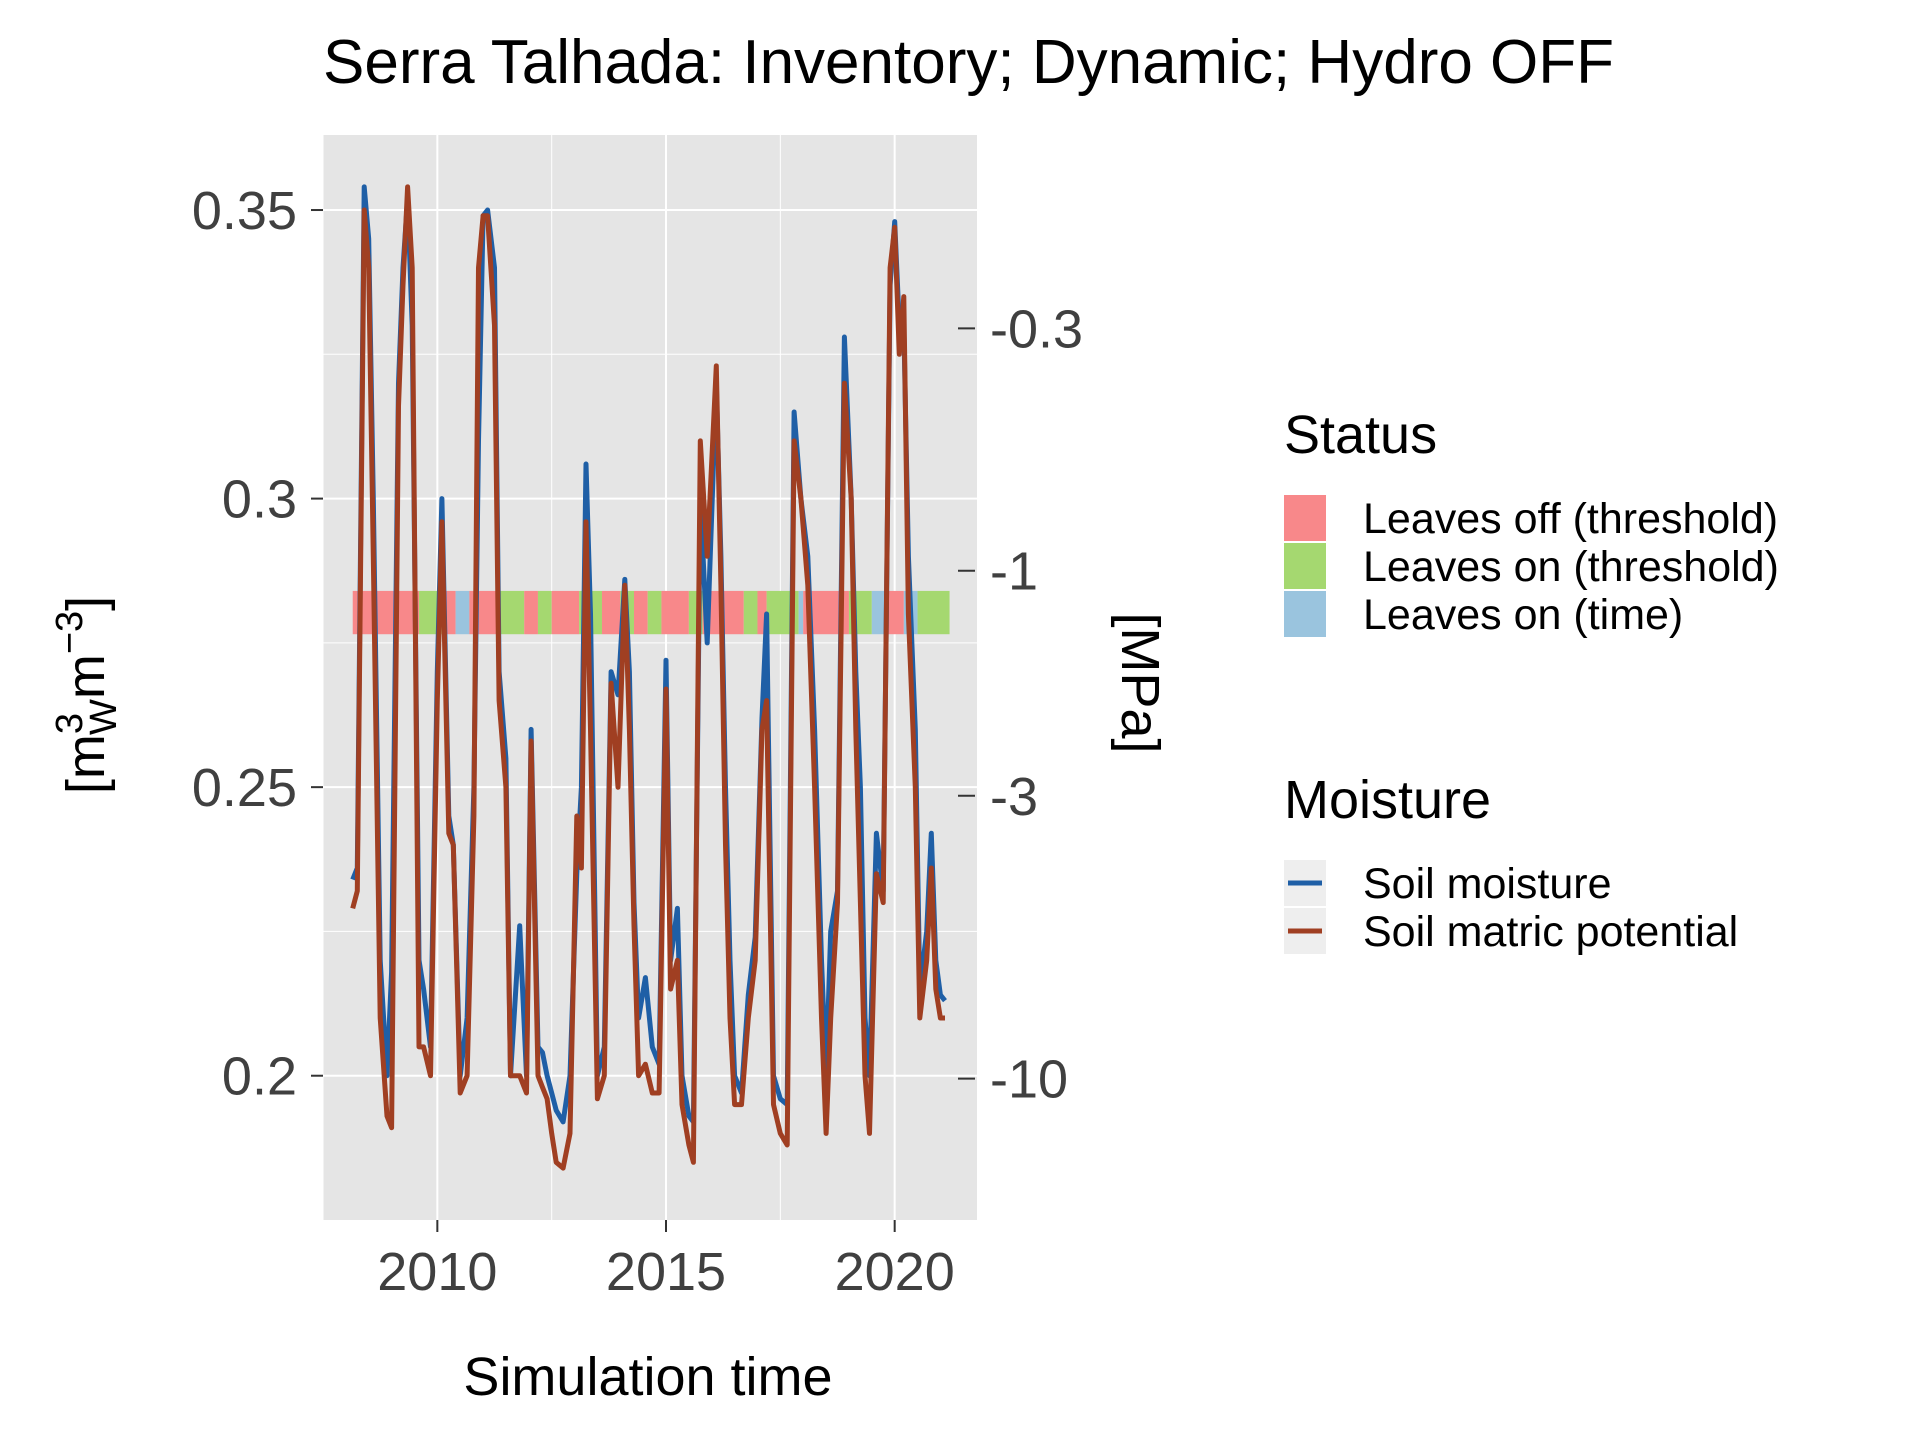 The image size is (1920, 1445). Describe the element at coordinates (1387, 800) in the screenshot. I see `legend-moisture-title: Moisture` at that location.